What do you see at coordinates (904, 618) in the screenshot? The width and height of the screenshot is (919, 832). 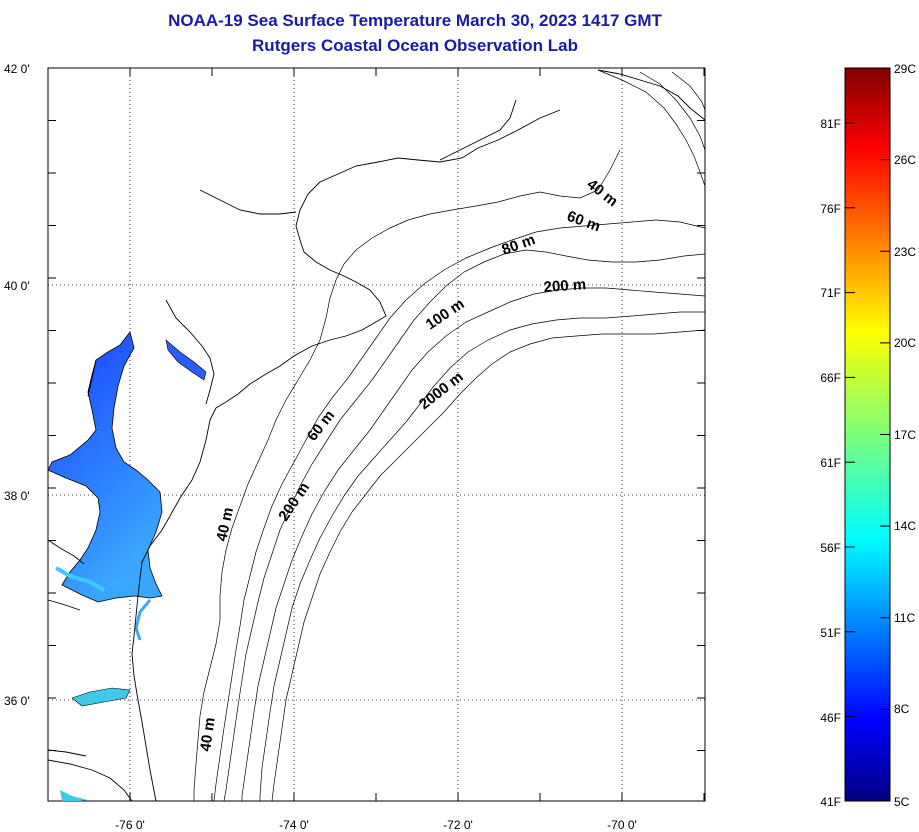 I see `celsius-label: 11C` at bounding box center [904, 618].